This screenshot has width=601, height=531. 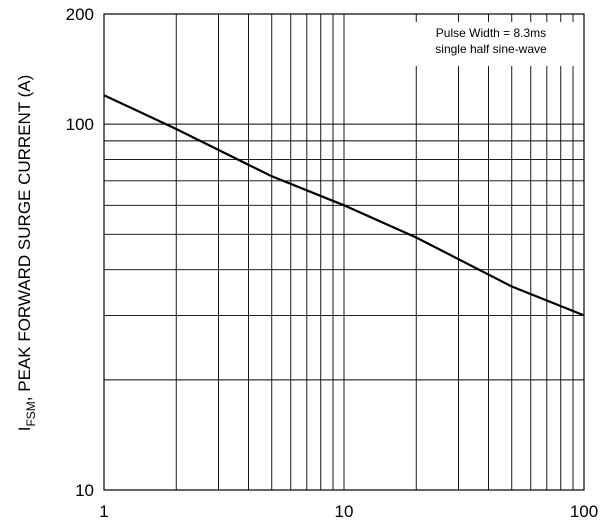 I want to click on x-tick-labels: 1 10 100, so click(x=348, y=511).